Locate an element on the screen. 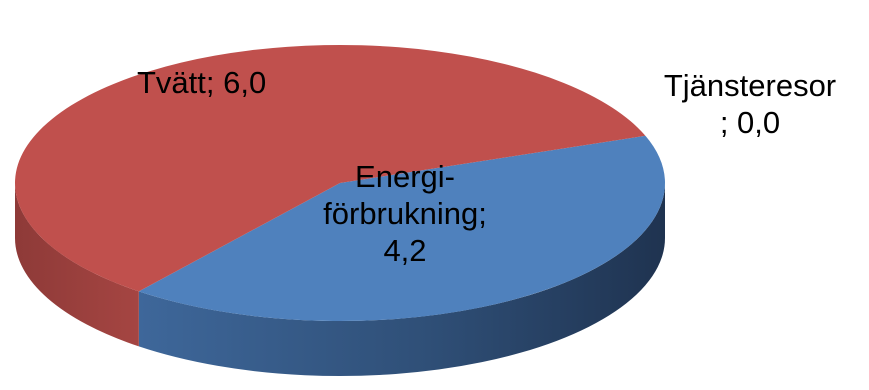  data-label-tjansteresor: Tjänsteresor ; 0,0 is located at coordinates (750, 104).